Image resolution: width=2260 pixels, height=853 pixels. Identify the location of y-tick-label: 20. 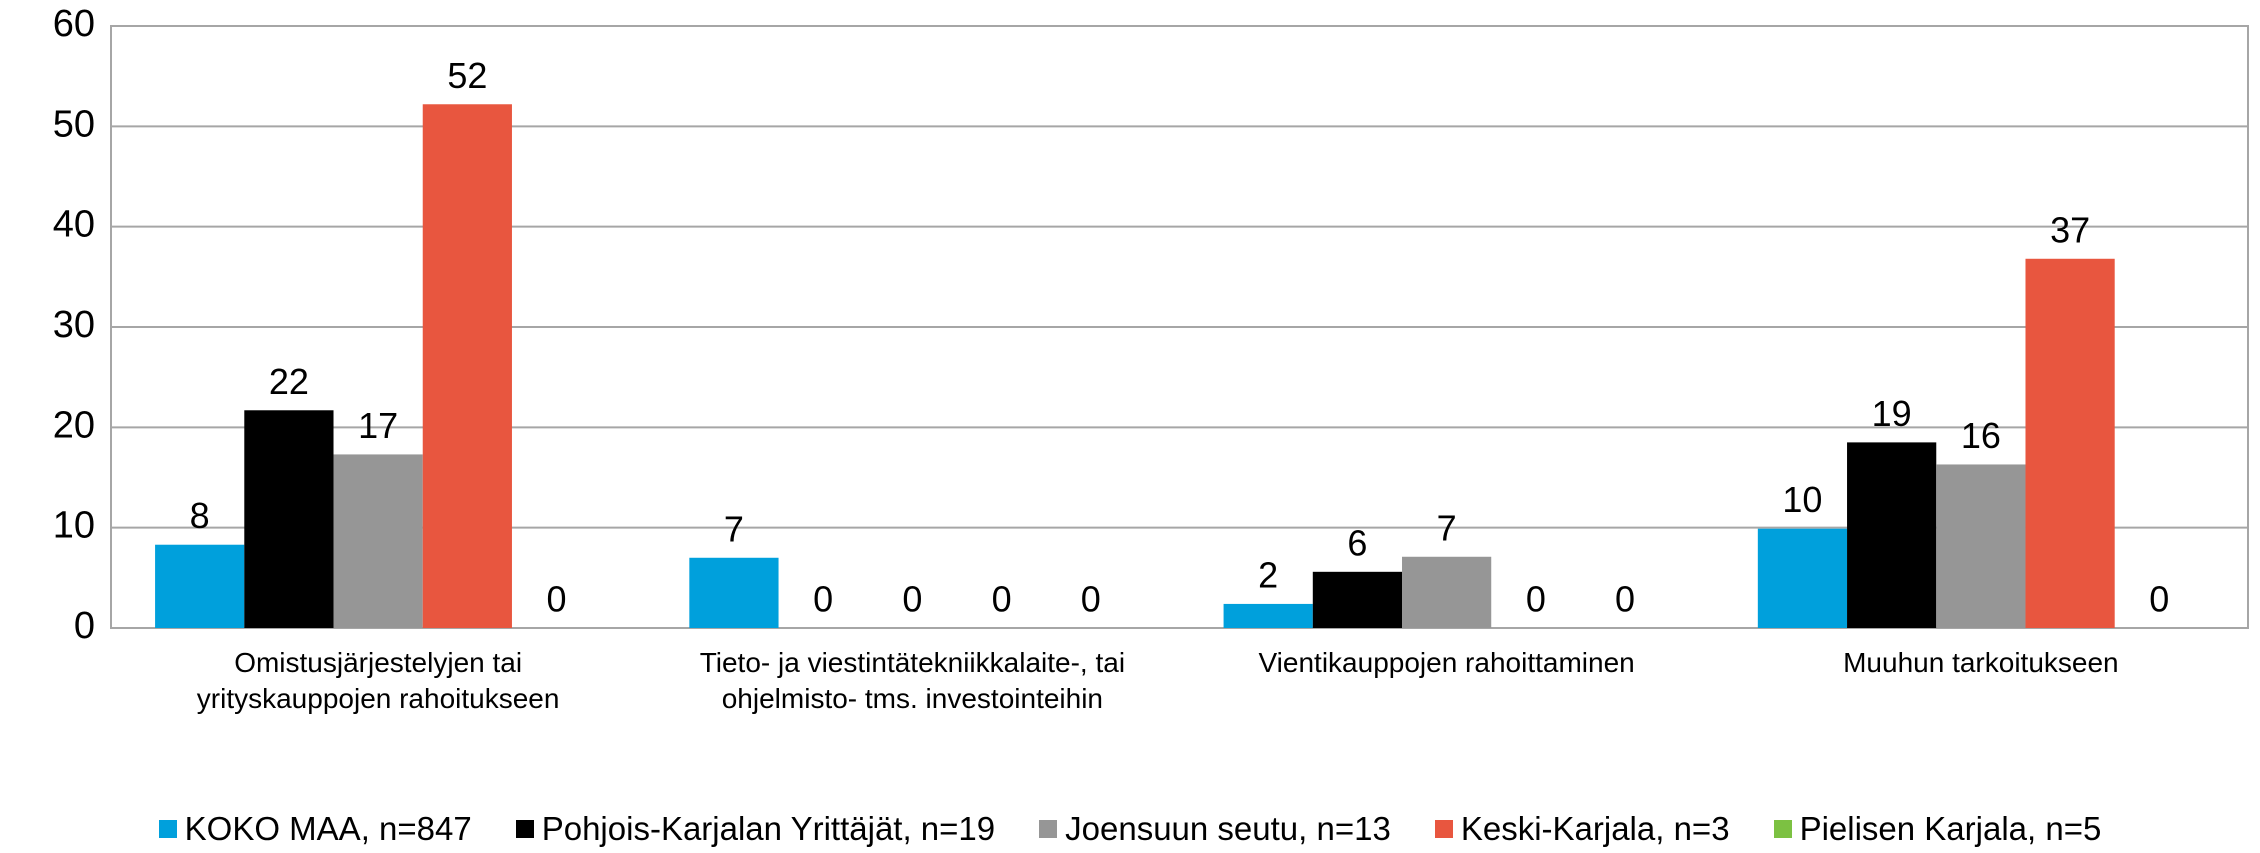
(74, 425).